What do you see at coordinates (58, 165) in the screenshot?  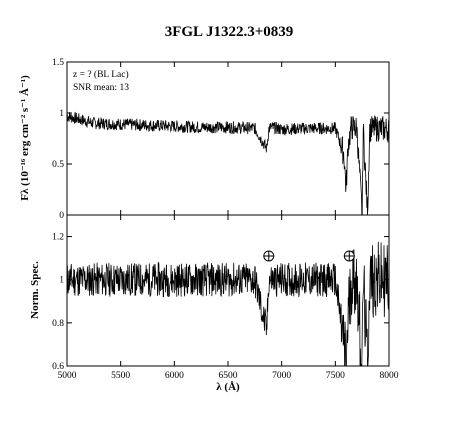 I see `y-tick-label: 0.5` at bounding box center [58, 165].